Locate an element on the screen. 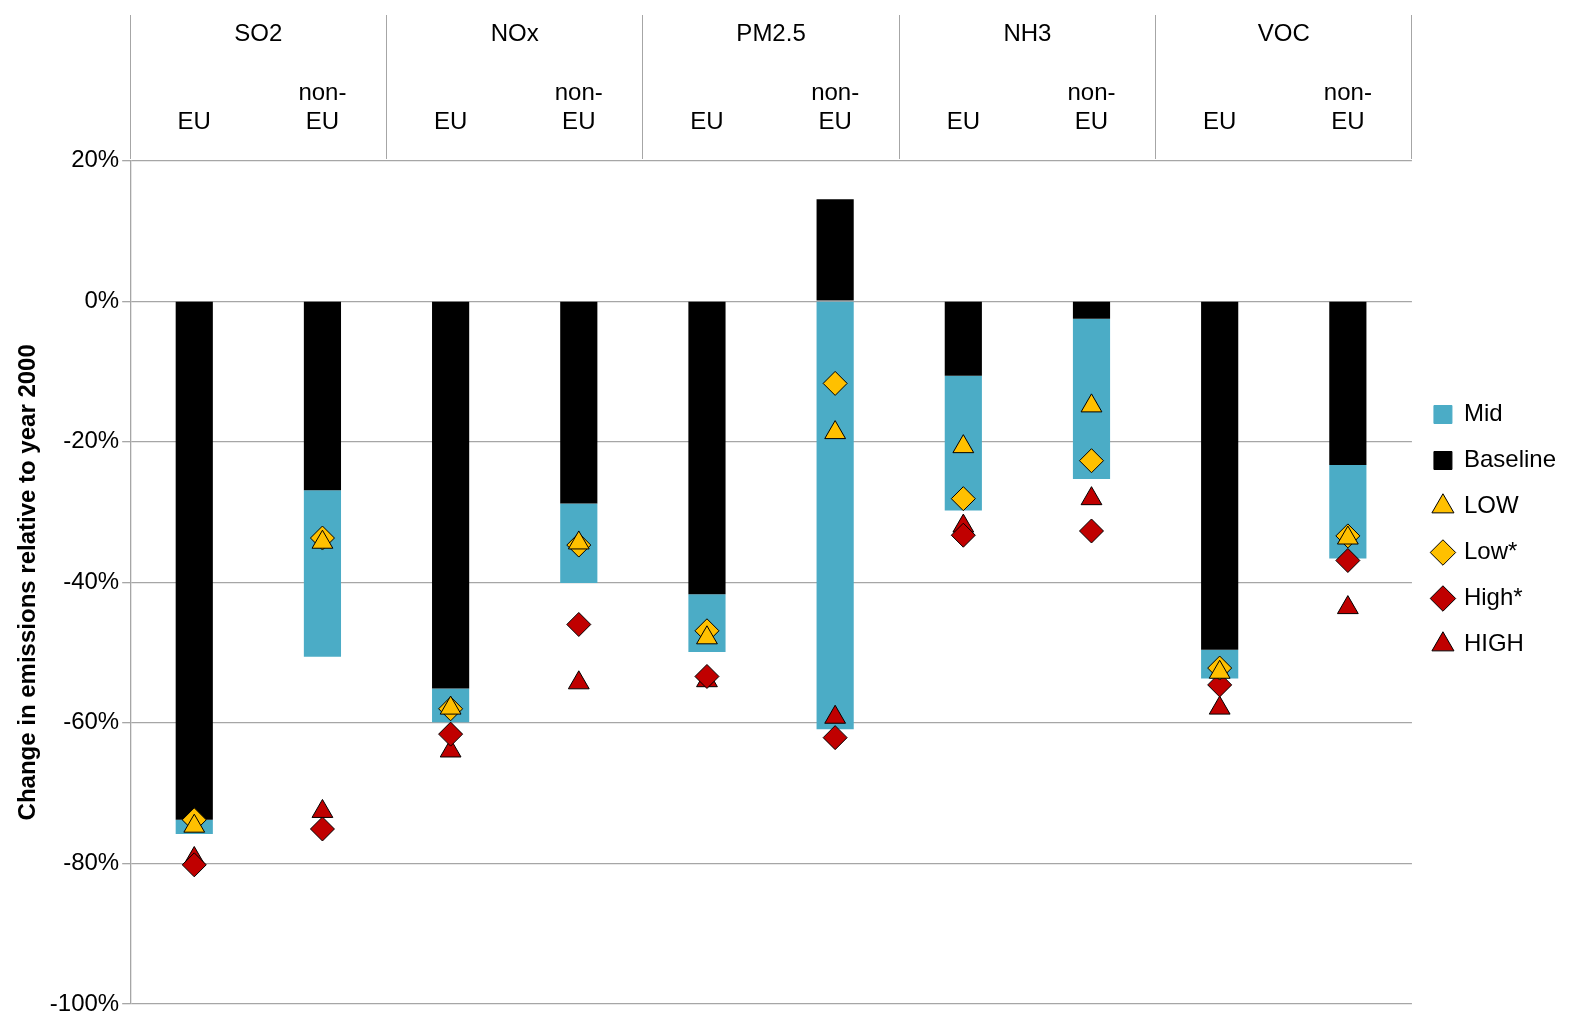 The height and width of the screenshot is (1024, 1576). text: SO2 is located at coordinates (258, 32).